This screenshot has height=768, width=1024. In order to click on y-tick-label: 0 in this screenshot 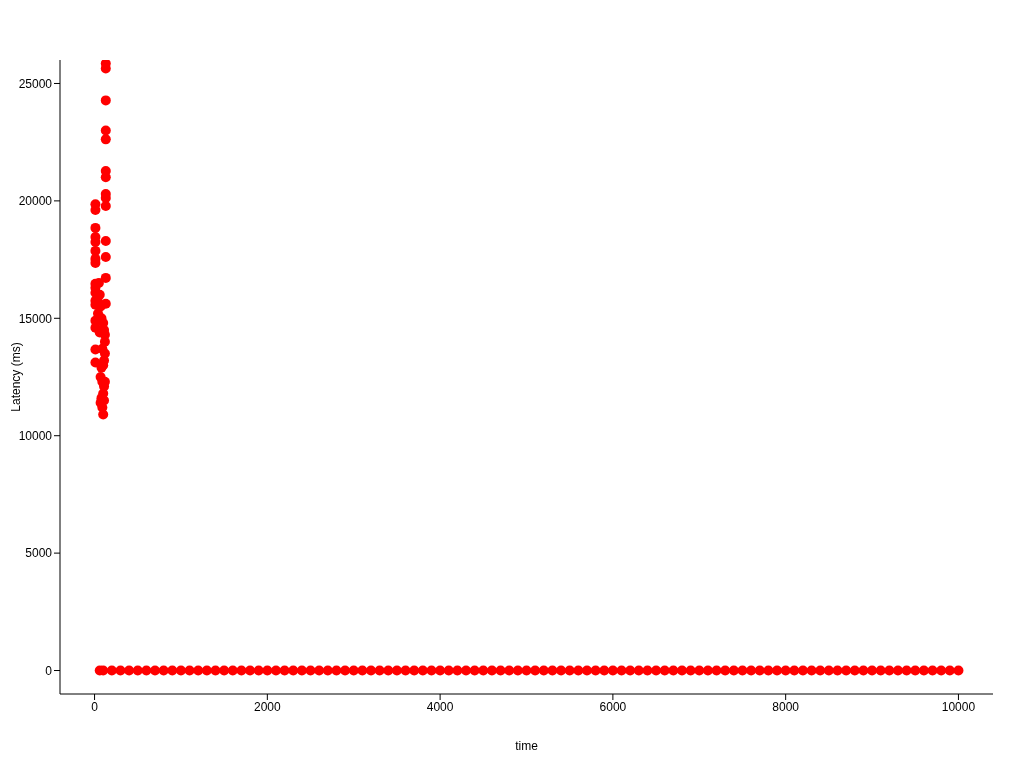, I will do `click(49, 670)`.